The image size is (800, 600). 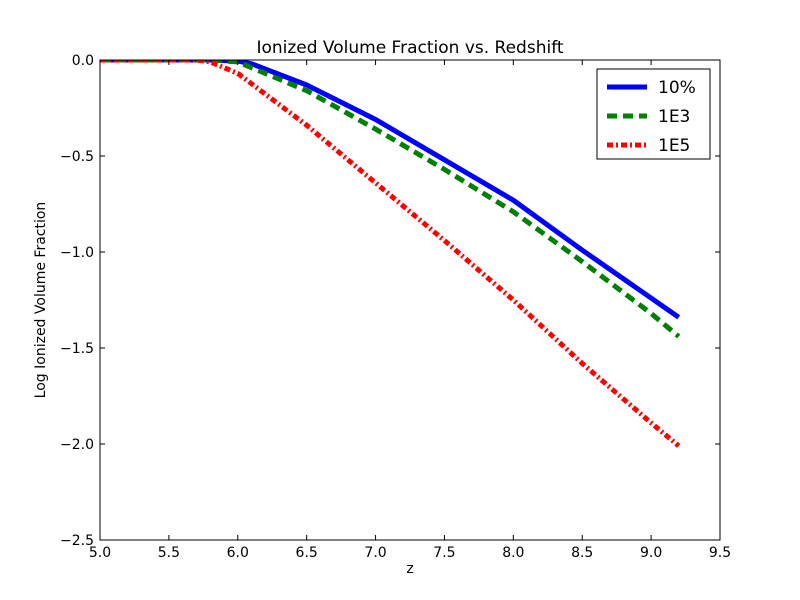 What do you see at coordinates (307, 553) in the screenshot?
I see `x-tick-label: 6.5` at bounding box center [307, 553].